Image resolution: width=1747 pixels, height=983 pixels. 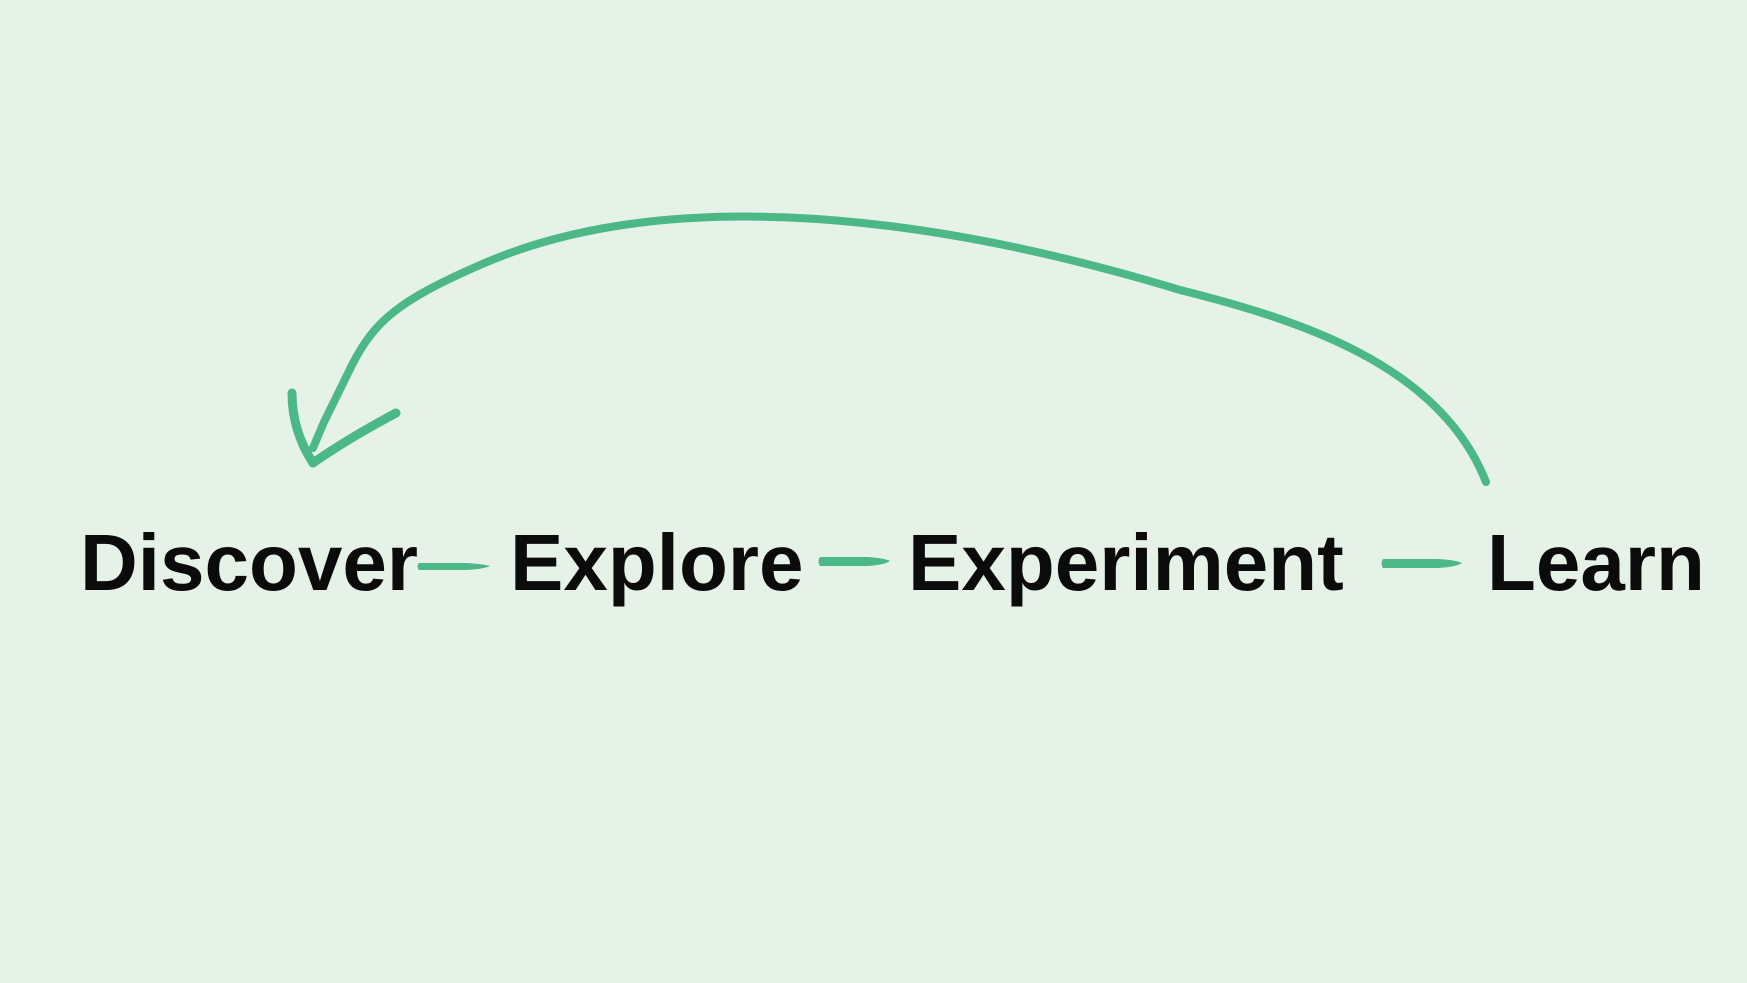 I want to click on connector-discover-explore, so click(x=453, y=566).